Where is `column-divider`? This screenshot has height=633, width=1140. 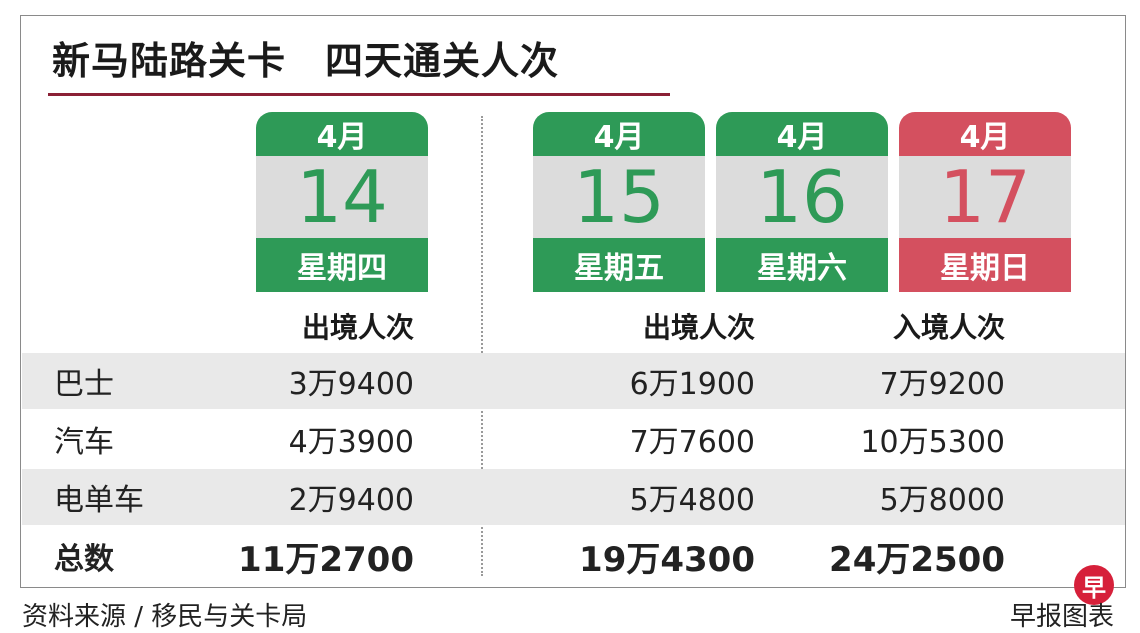
column-divider is located at coordinates (482, 346).